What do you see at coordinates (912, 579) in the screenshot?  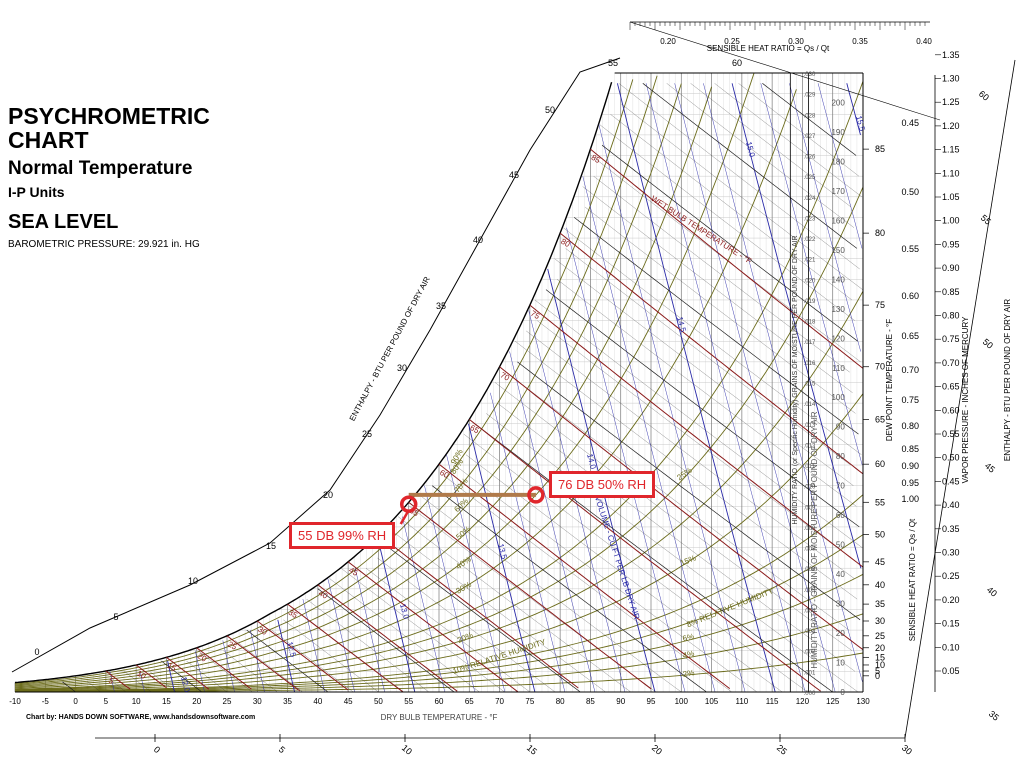 I see `shr-right-axis-label: SENSIBLE HEAT RATIO = Qs / Qt` at bounding box center [912, 579].